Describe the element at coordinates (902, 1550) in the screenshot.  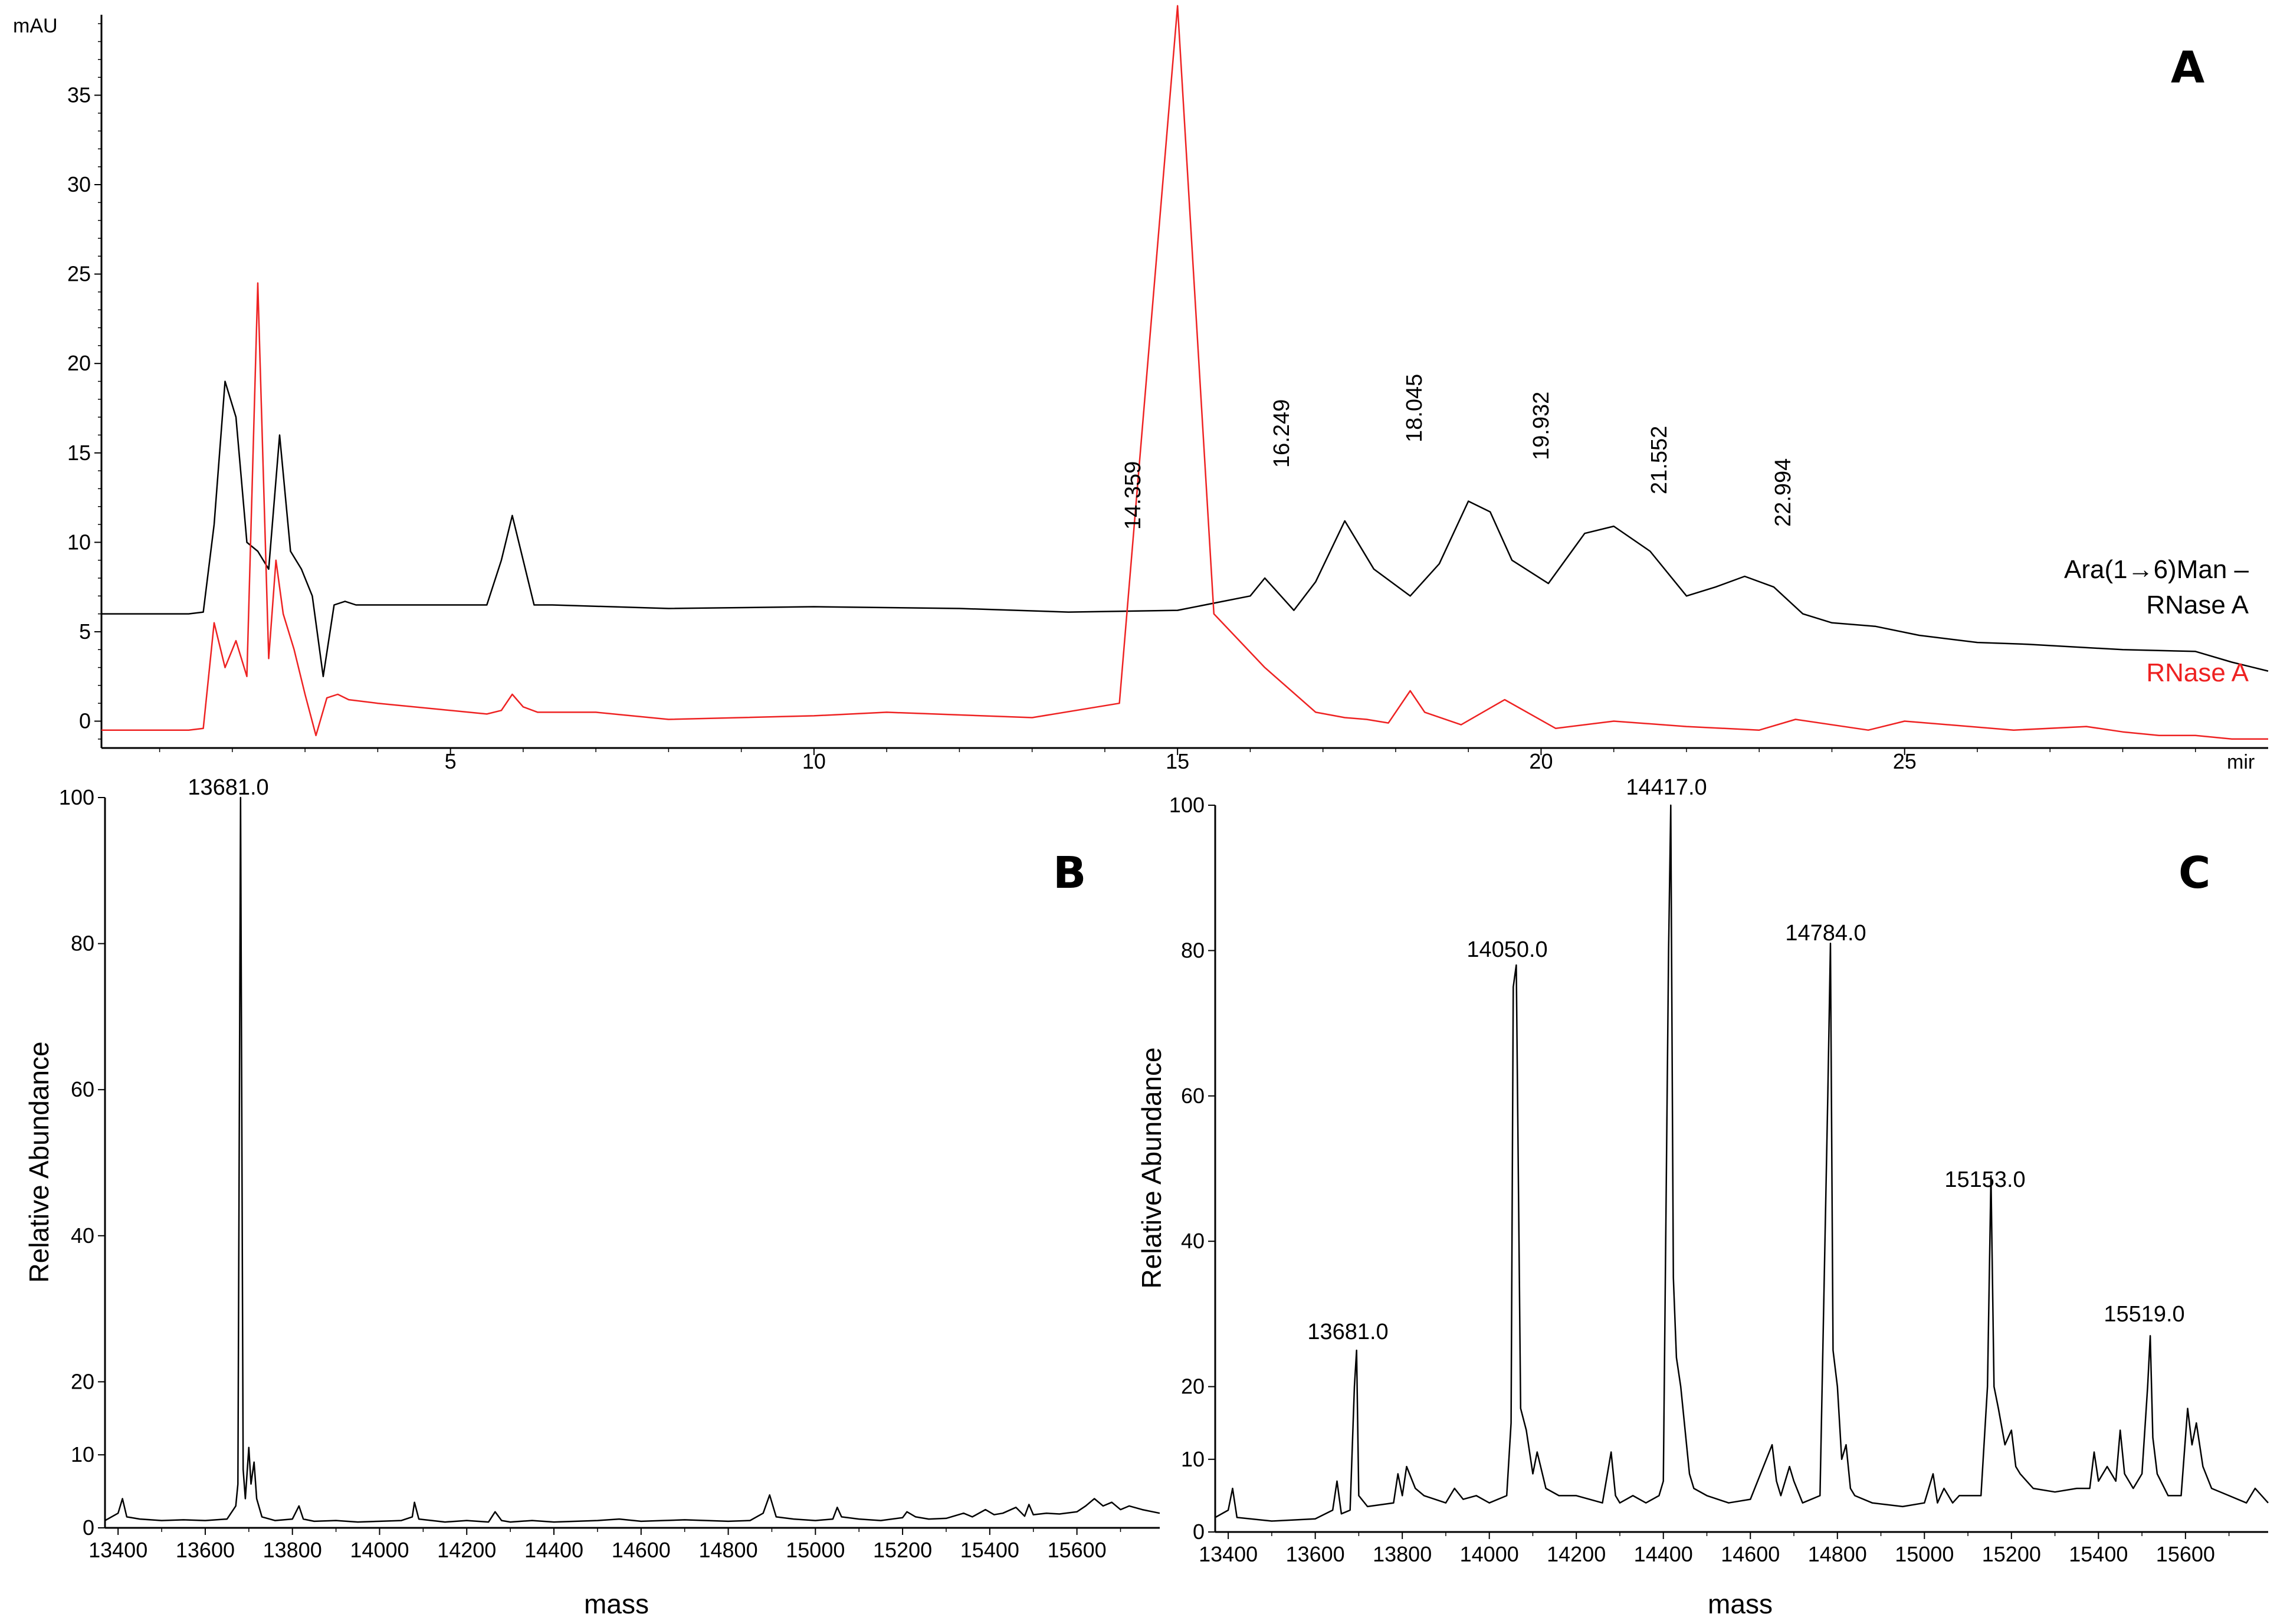
I see `panel-b-x-tick-label-9: 15200` at that location.